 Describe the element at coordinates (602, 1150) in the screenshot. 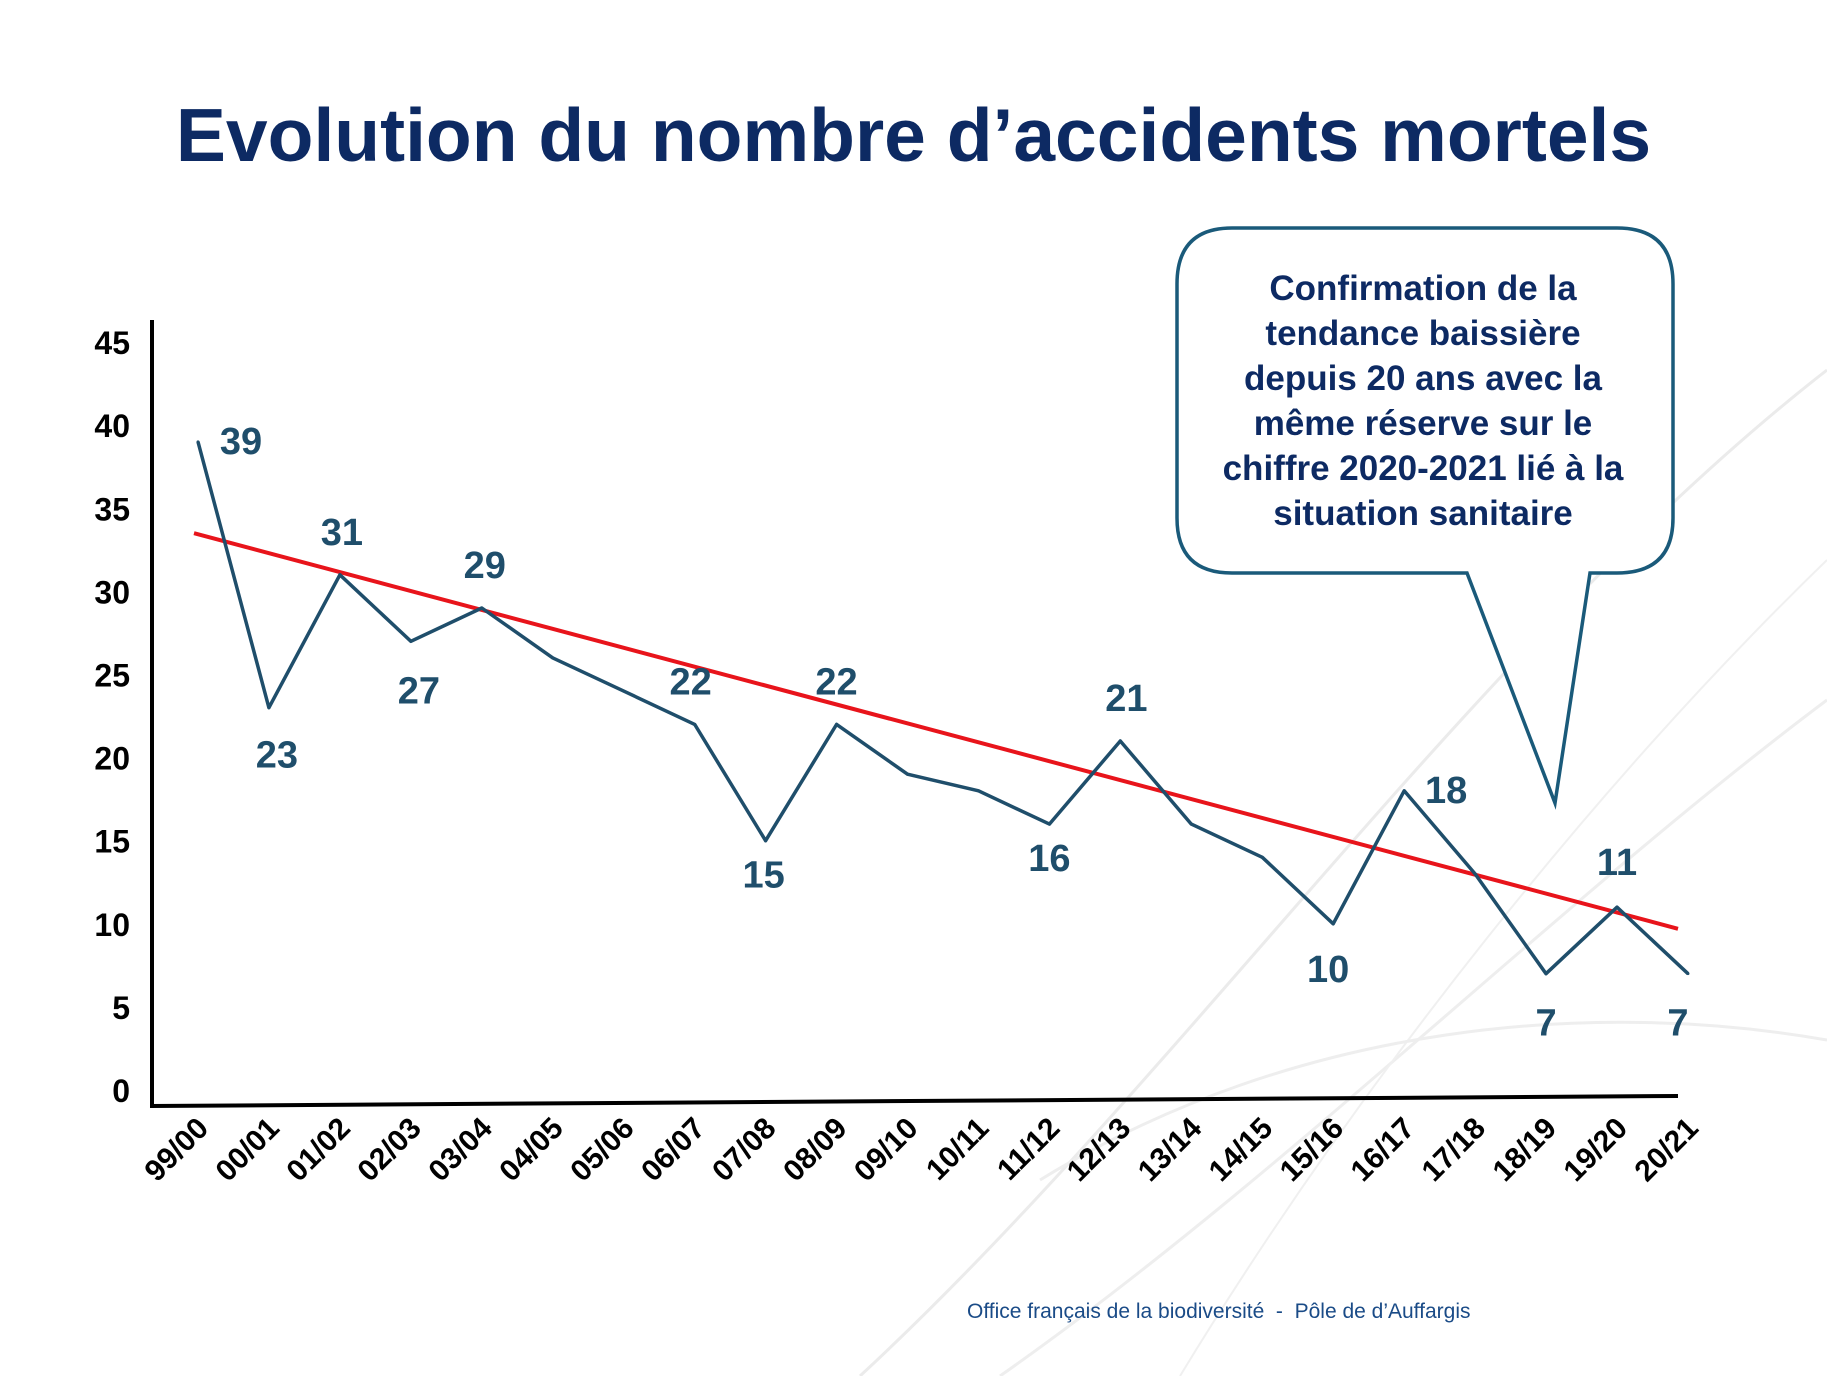

I see `x-tick-label: 05/06` at that location.